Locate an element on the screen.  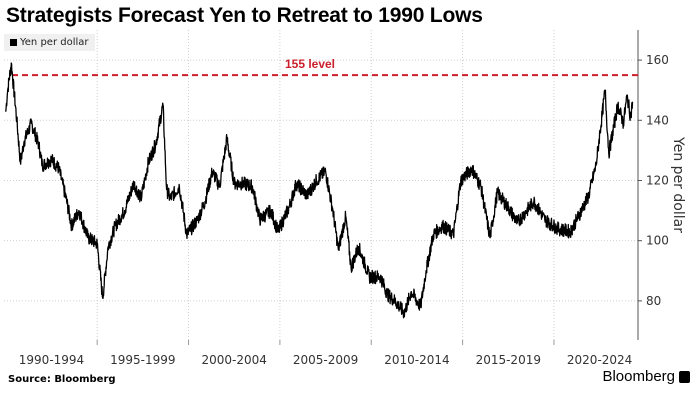
x-tick-label: 2000-2004 is located at coordinates (234, 360).